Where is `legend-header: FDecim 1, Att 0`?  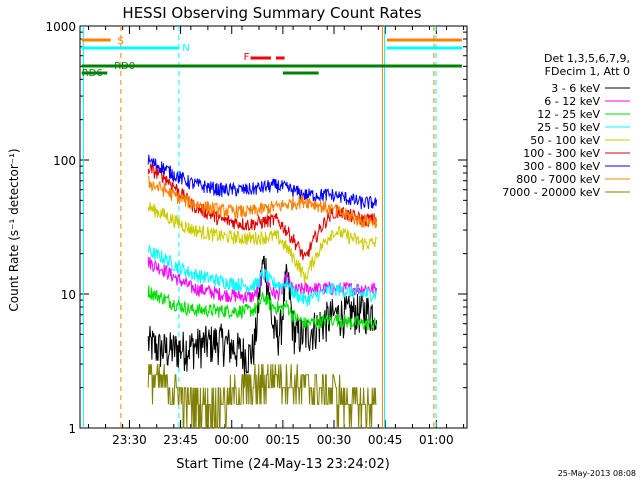 legend-header: FDecim 1, Att 0 is located at coordinates (587, 71).